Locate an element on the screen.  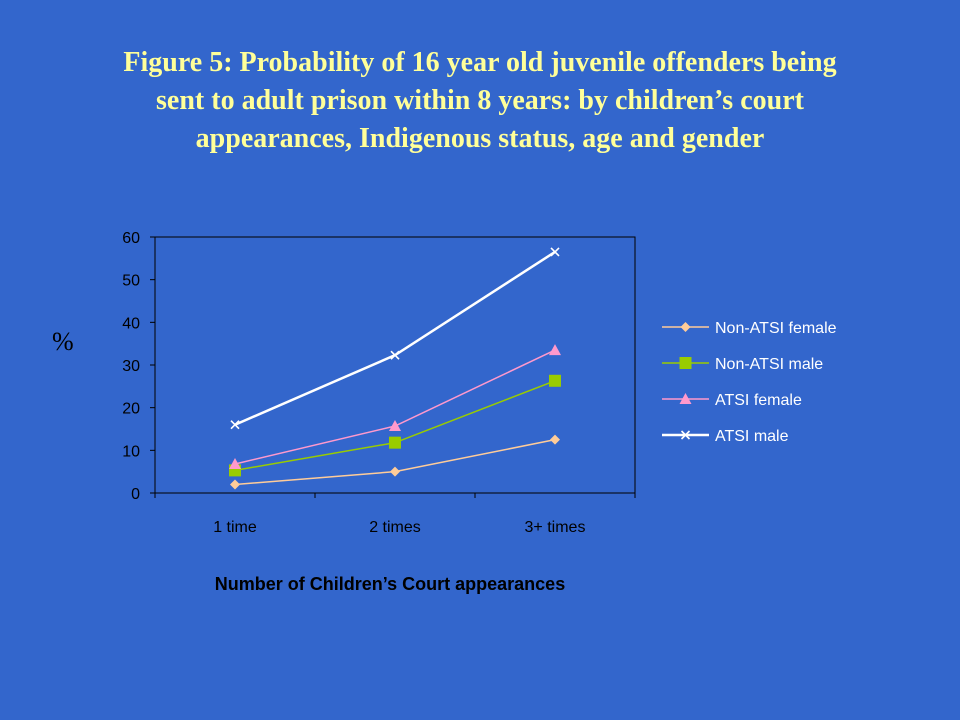
legend-label-atsi-male: ATSI male is located at coordinates (752, 436).